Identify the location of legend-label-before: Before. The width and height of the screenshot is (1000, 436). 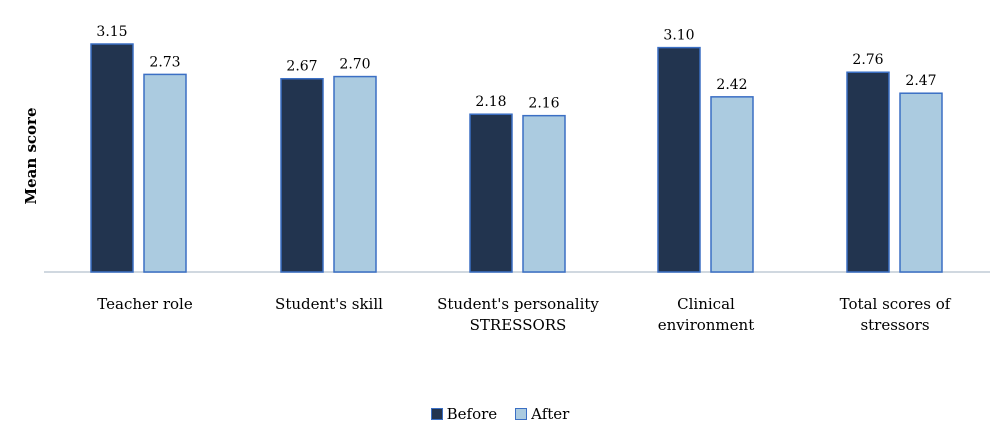
(472, 414).